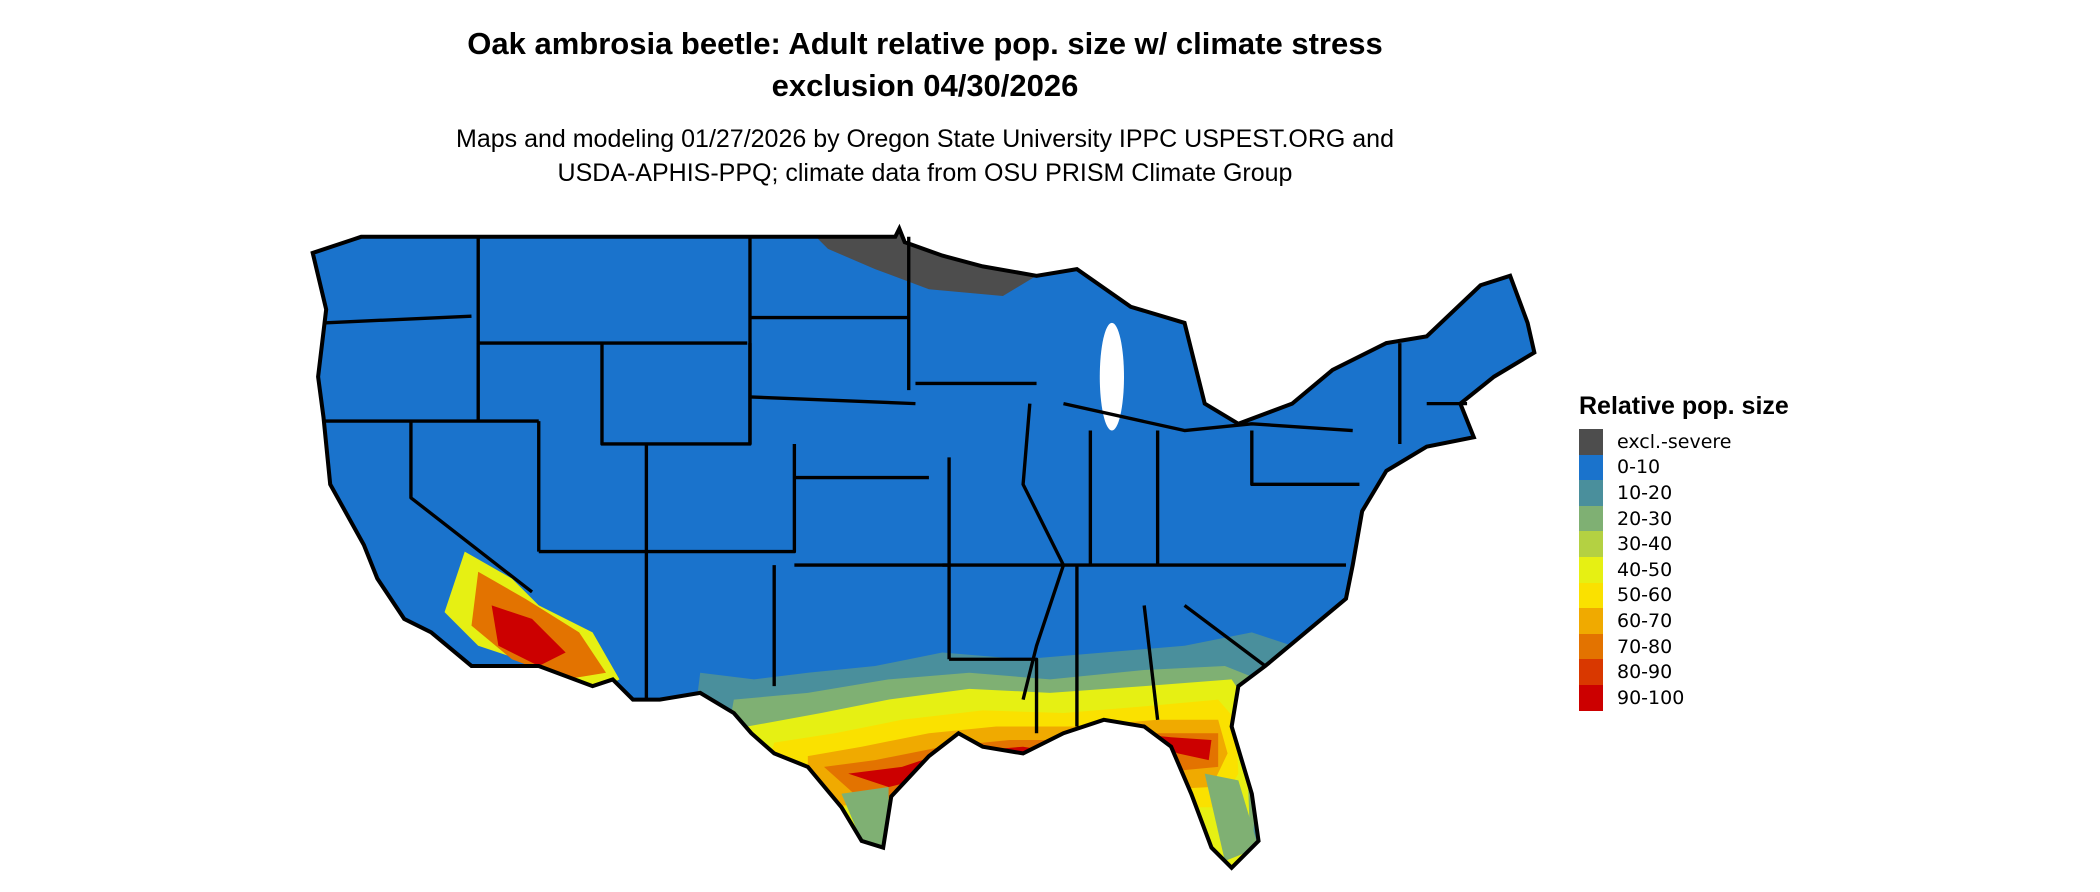 This screenshot has width=2100, height=892. What do you see at coordinates (1645, 492) in the screenshot?
I see `legend-label: 10-20` at bounding box center [1645, 492].